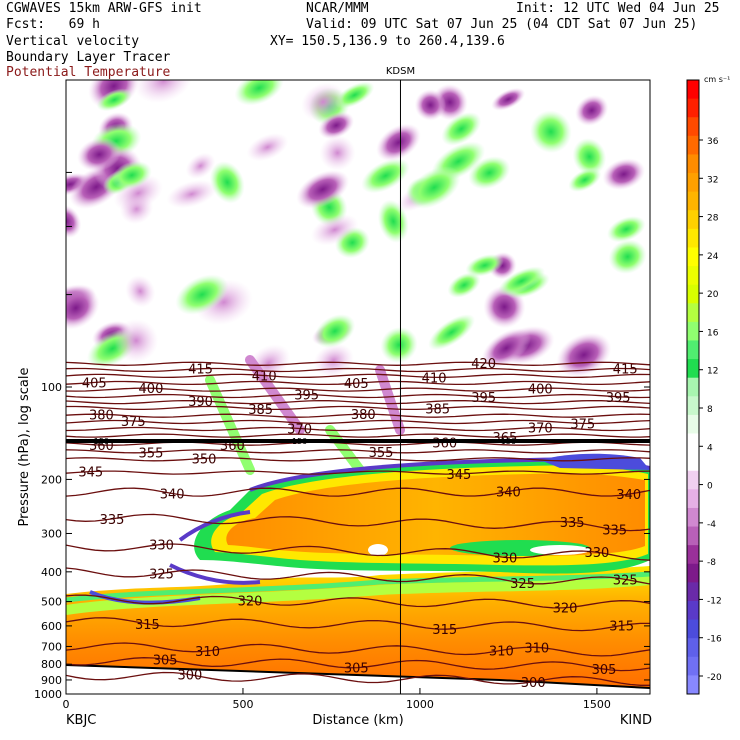  I want to click on header-line1-left: CGWAVES 15km ARW-GFS init, so click(104, 8).